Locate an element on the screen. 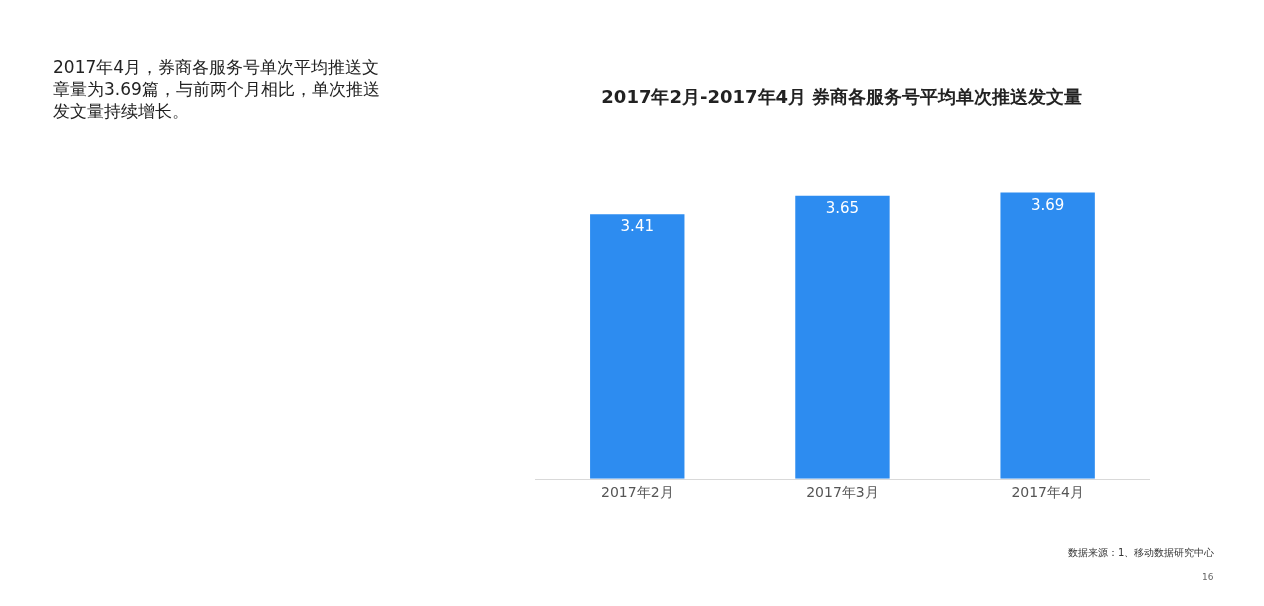 The height and width of the screenshot is (606, 1264). text: 16 is located at coordinates (1208, 577).